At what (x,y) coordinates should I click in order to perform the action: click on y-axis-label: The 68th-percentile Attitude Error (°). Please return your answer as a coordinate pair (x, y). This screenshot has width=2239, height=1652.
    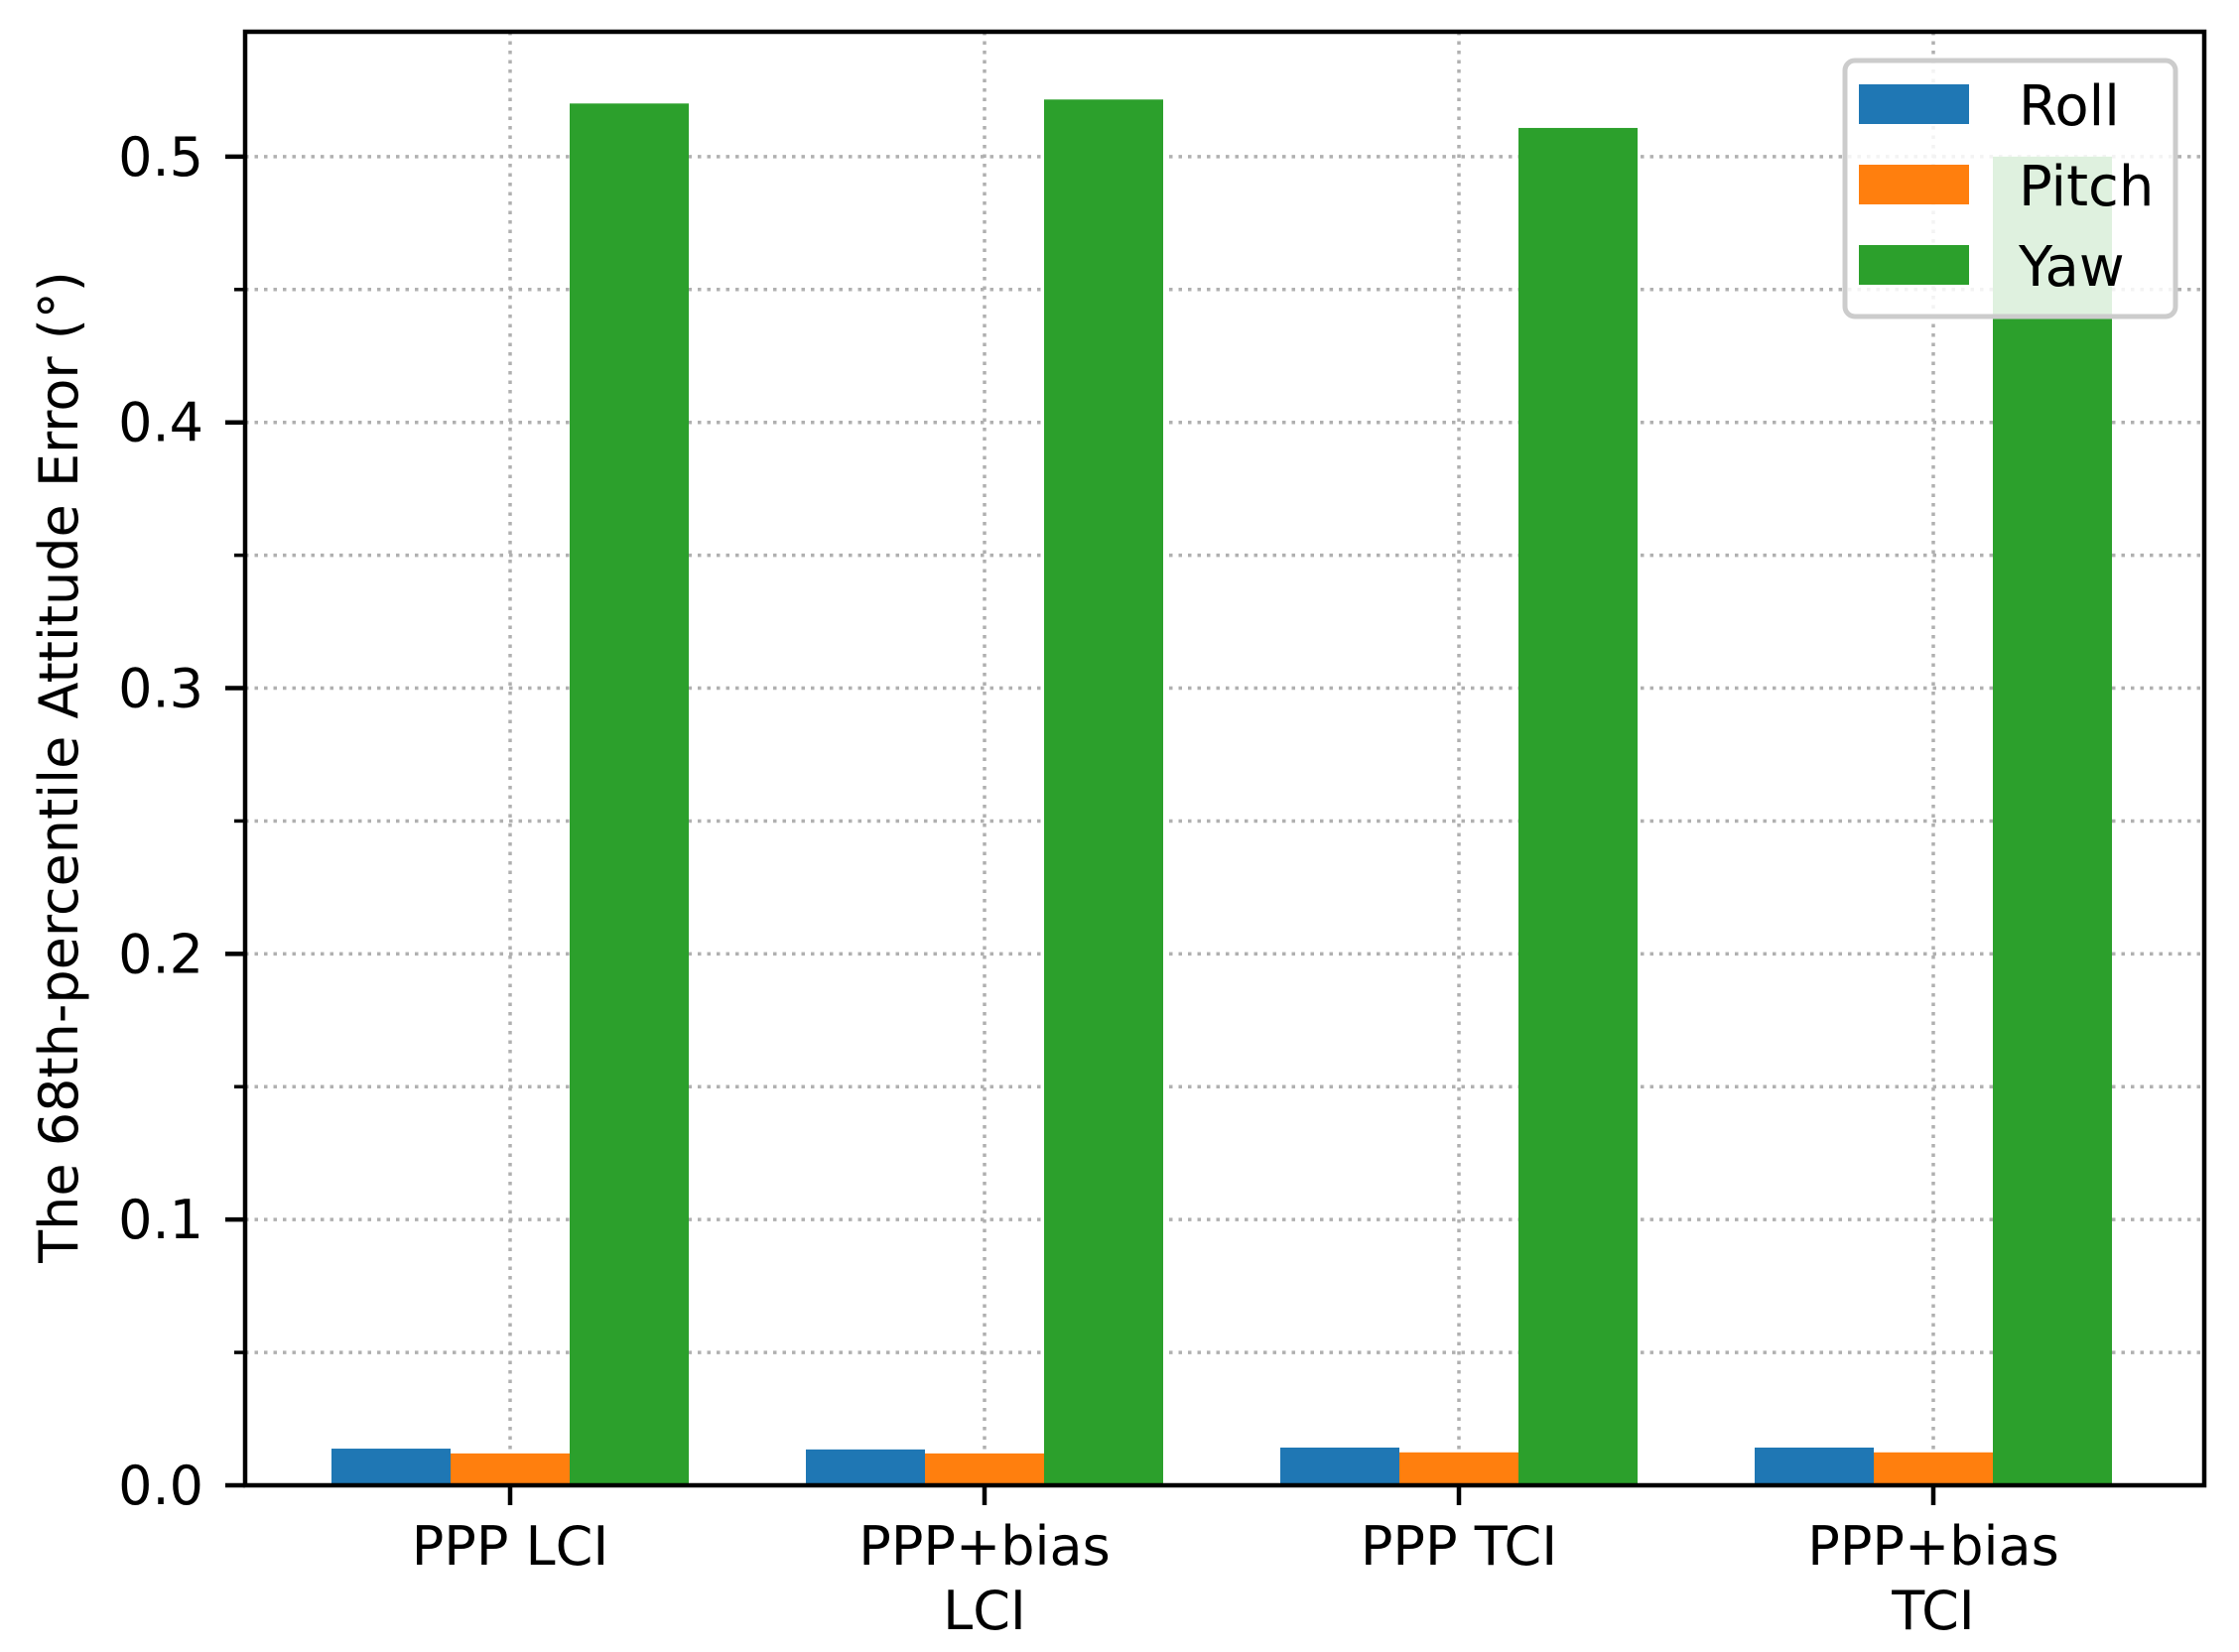
    Looking at the image, I should click on (59, 767).